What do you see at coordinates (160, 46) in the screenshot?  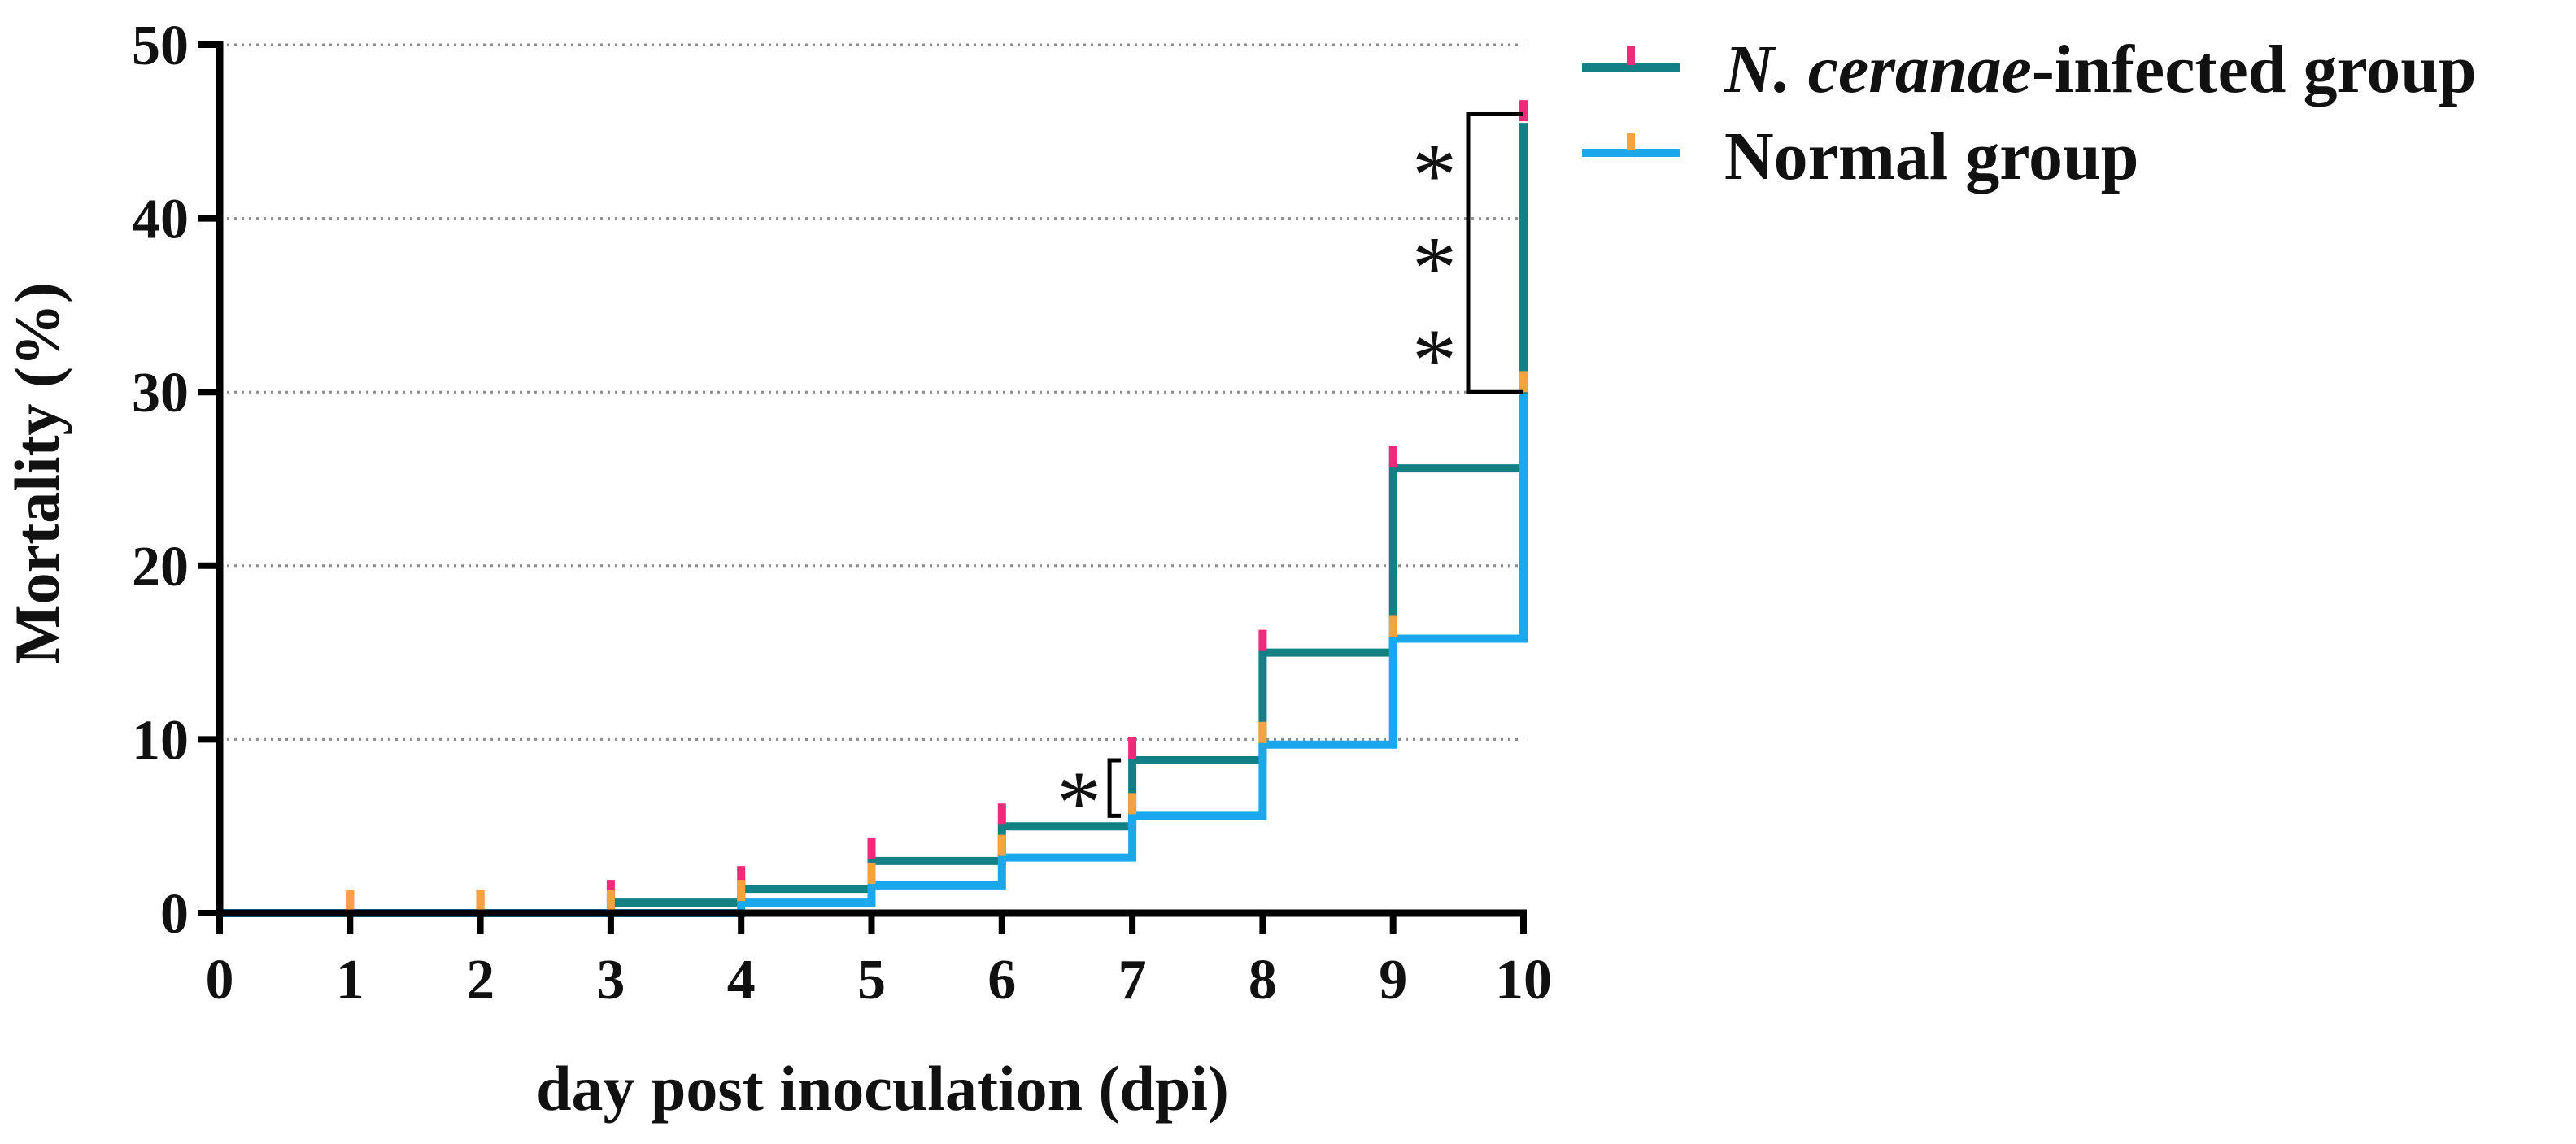 I see `y-tick-label-50: 50` at bounding box center [160, 46].